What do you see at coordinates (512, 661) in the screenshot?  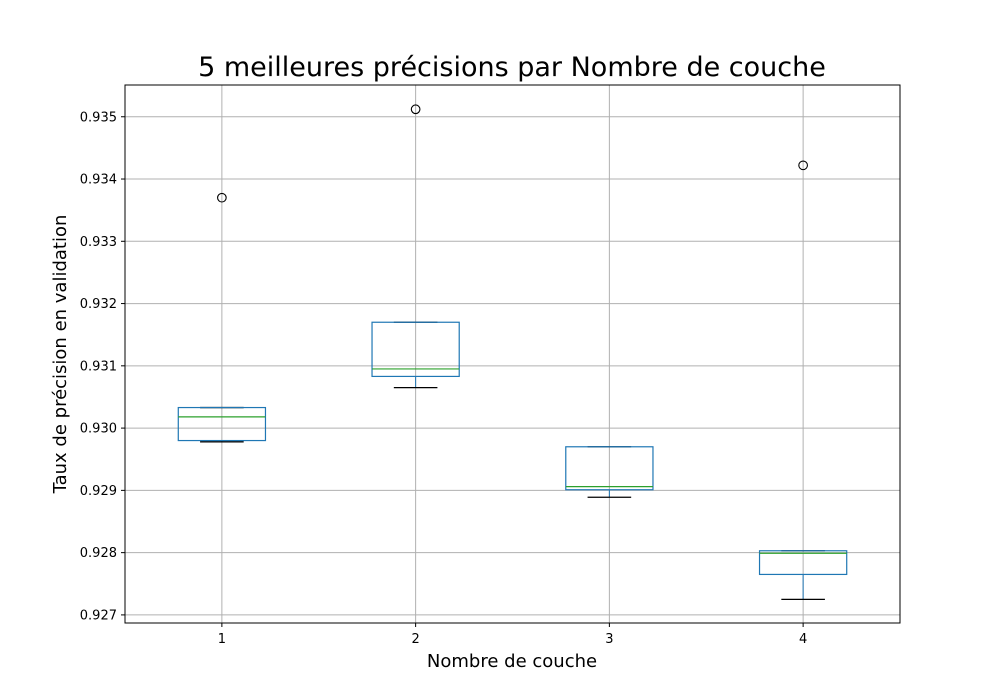 I see `x-axis-label: Nombre de couche` at bounding box center [512, 661].